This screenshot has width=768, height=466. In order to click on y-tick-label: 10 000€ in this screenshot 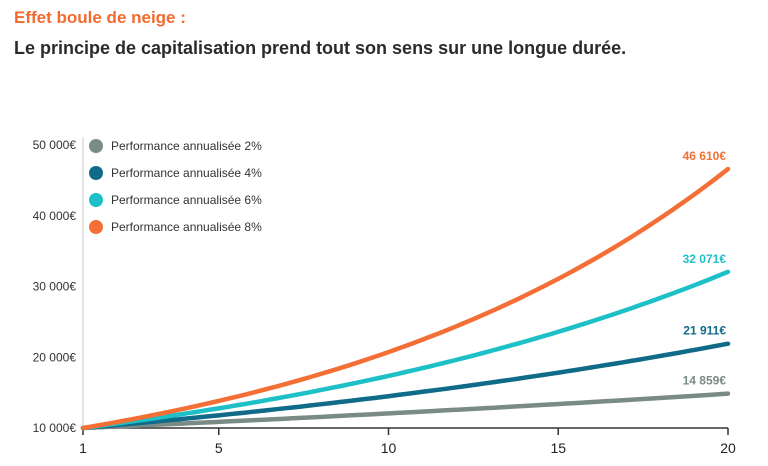, I will do `click(55, 428)`.